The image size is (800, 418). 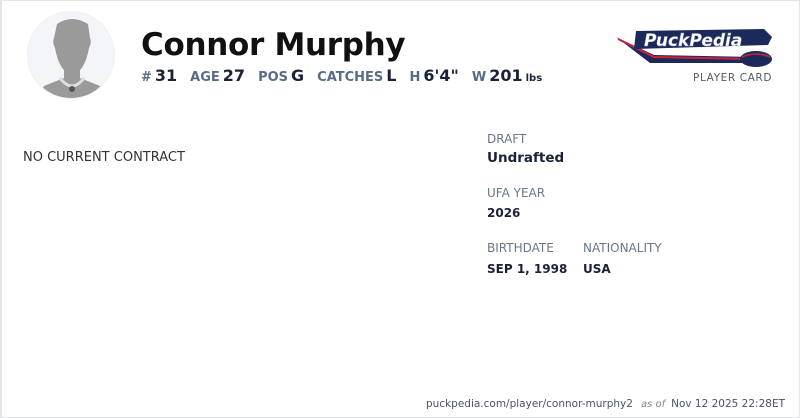 I want to click on player-stats: #31 AGE 27 POS G CATCHES L H 6'4" W 201 lbs, so click(x=341, y=75).